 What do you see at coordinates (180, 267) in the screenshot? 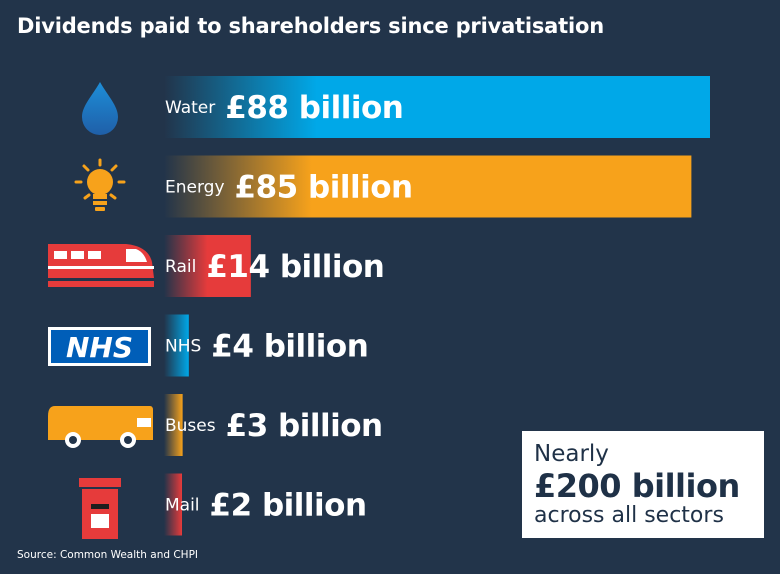
I see `category-label: Rail` at bounding box center [180, 267].